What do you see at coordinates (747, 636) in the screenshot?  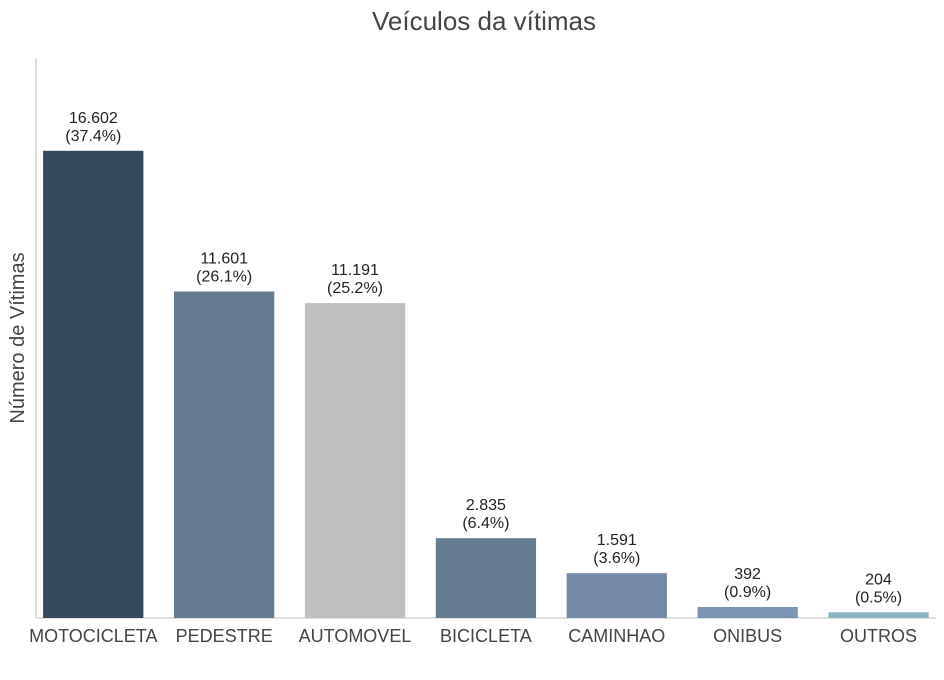 I see `x-tick-label-onibus: ONIBUS` at bounding box center [747, 636].